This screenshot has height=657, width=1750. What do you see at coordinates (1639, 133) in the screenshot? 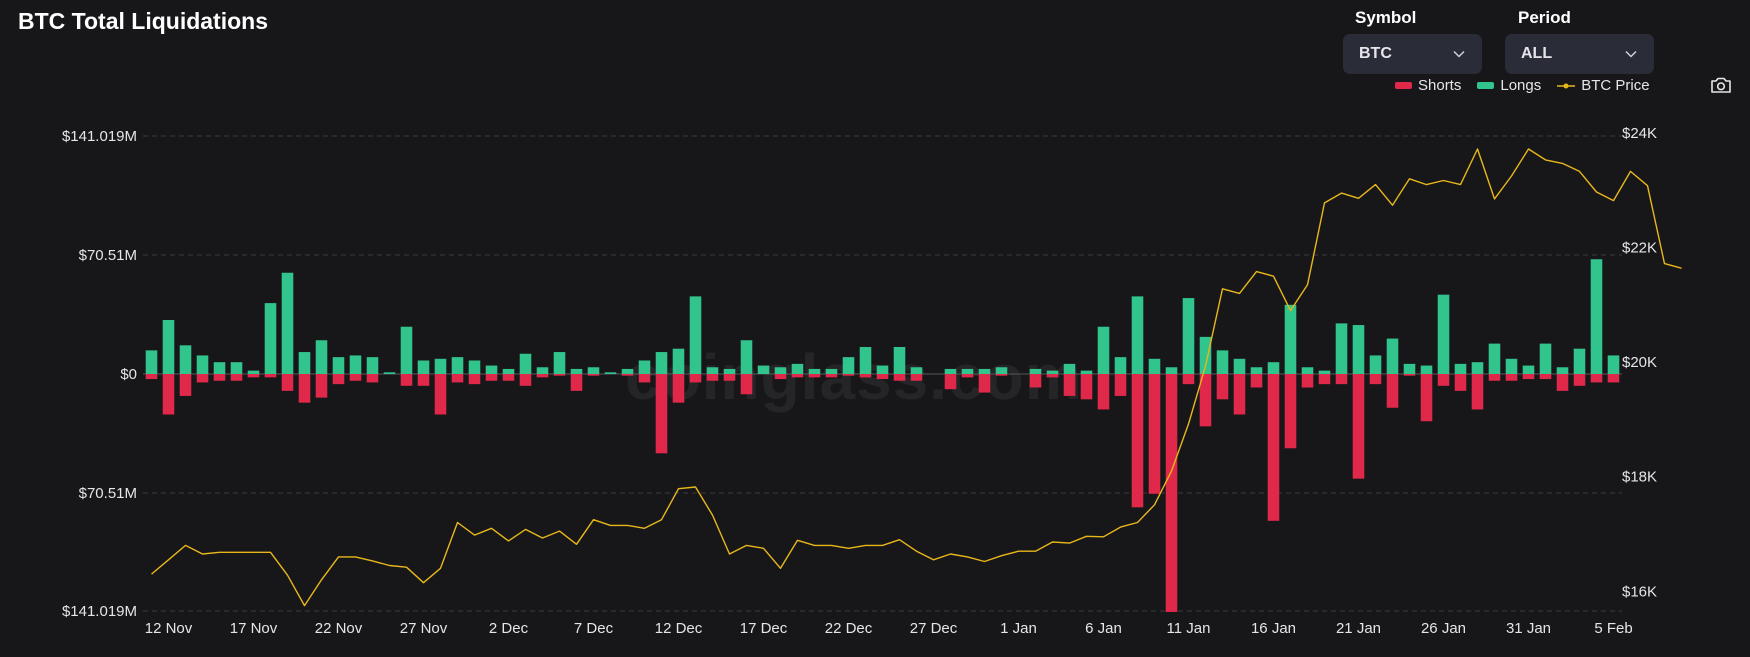
I see `y-right-tick-label: $24K` at bounding box center [1639, 133].